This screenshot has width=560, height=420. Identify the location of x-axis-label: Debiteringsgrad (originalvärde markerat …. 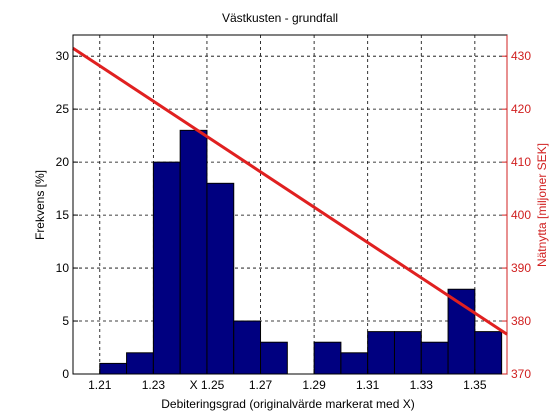
(287, 404).